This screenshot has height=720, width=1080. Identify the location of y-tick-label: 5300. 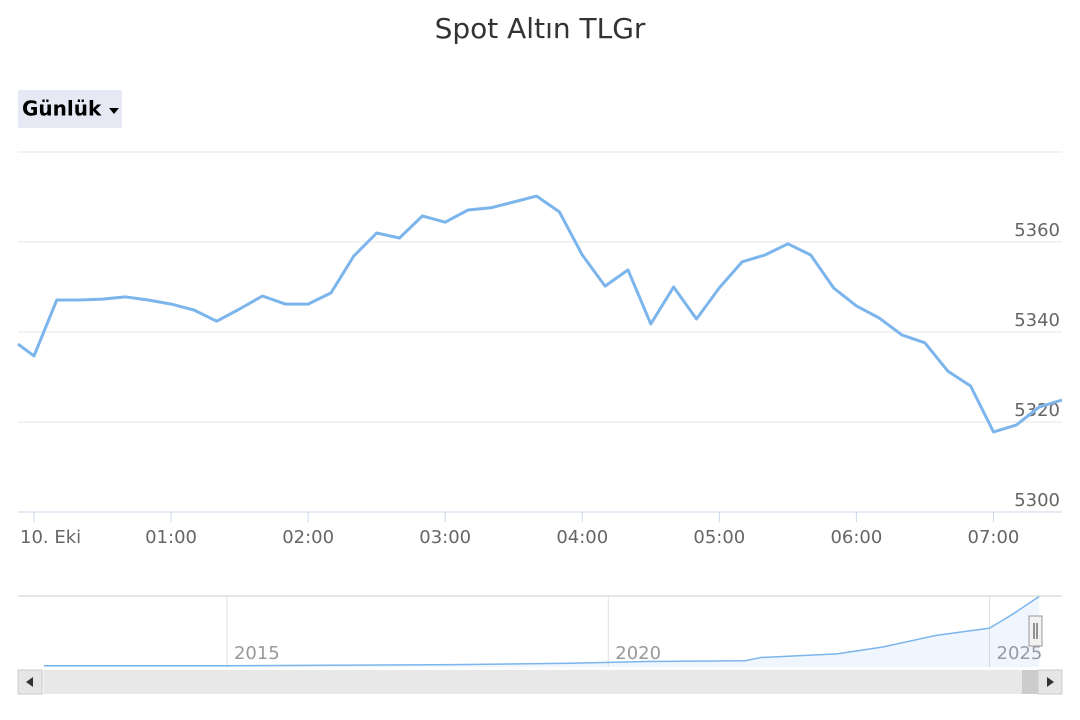
(1037, 500).